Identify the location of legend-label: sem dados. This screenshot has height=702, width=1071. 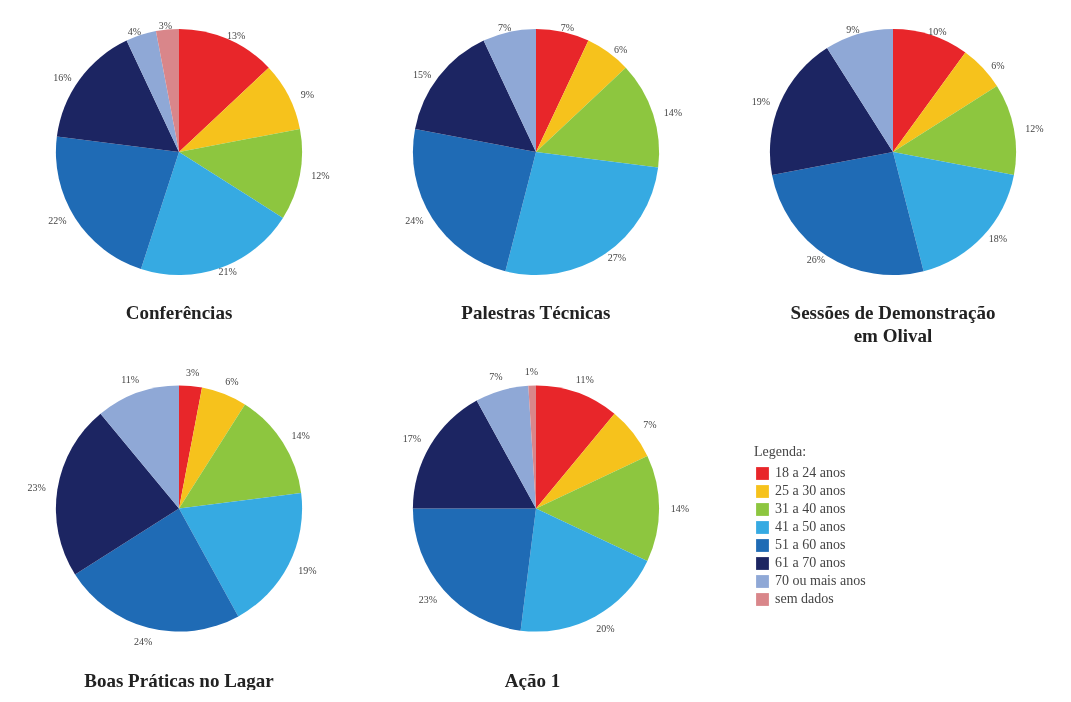
(804, 599).